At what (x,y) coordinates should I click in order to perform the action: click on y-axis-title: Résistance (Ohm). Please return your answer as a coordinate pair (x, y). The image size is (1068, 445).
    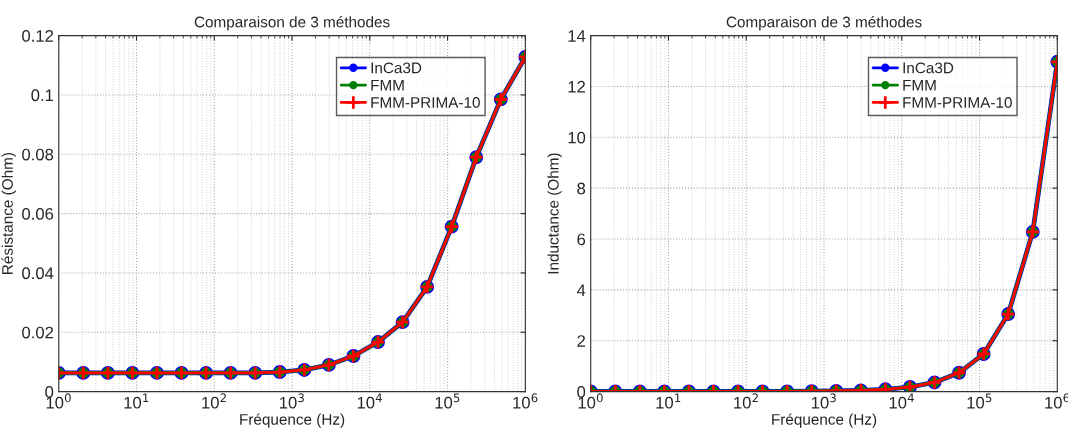
    Looking at the image, I should click on (8, 213).